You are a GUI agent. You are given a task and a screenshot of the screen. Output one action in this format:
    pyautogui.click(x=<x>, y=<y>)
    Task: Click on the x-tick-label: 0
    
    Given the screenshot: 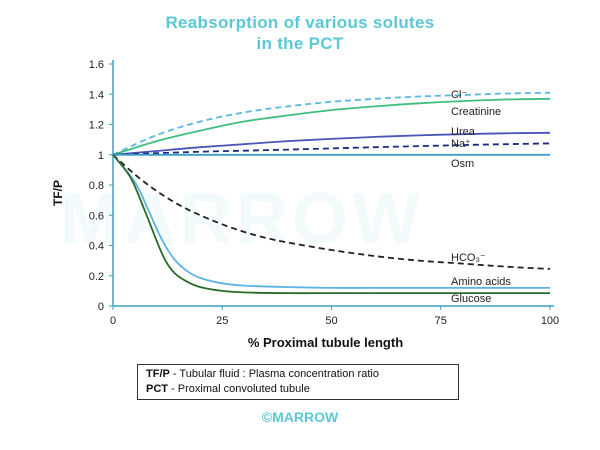 What is the action you would take?
    pyautogui.click(x=113, y=321)
    